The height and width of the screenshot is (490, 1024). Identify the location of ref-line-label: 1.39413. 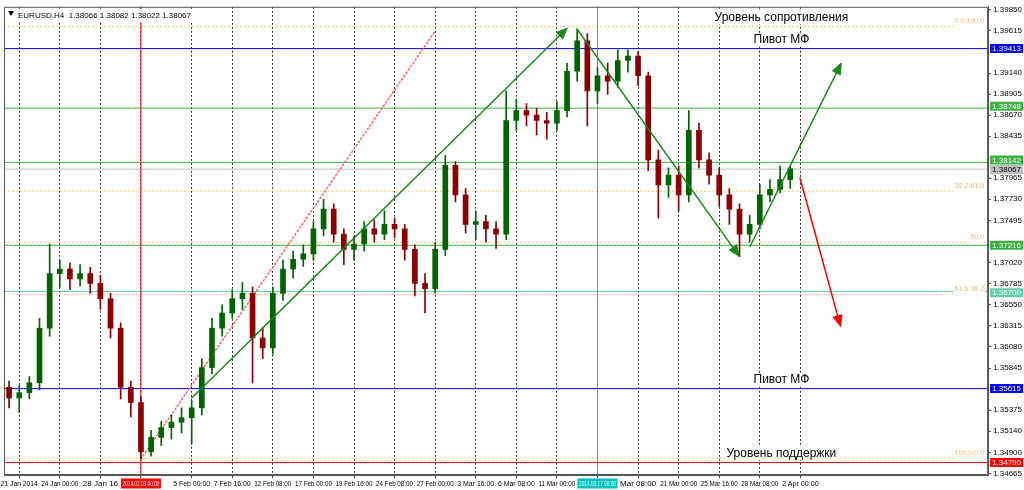
(1007, 49).